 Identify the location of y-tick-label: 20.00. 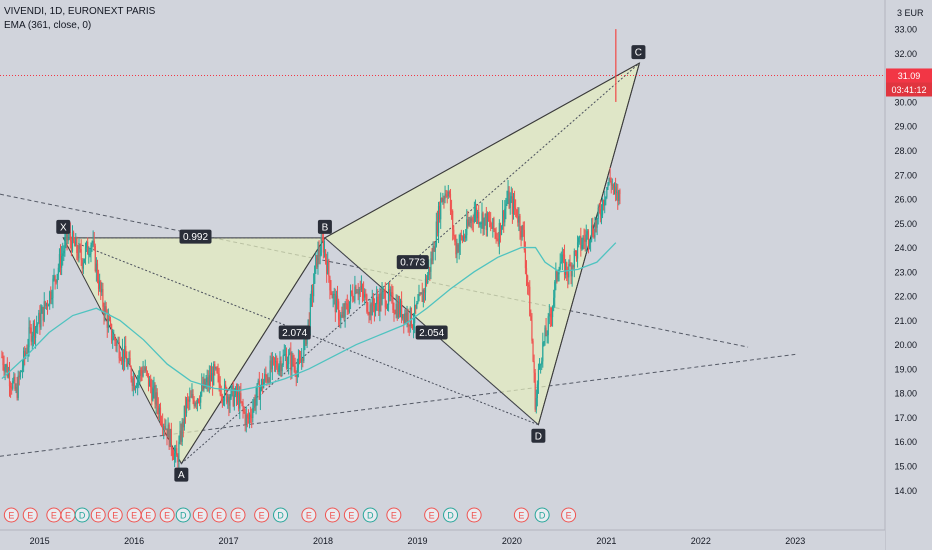
(905, 345).